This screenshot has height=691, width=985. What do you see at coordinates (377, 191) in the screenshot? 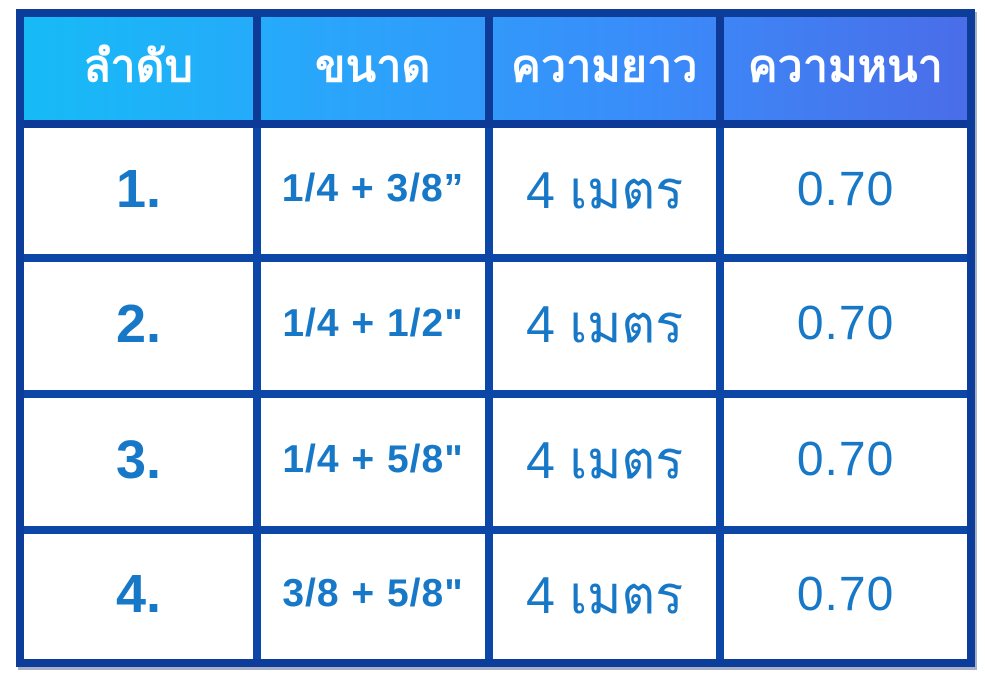
I see `cell-size: 1/4 + 3/8”` at bounding box center [377, 191].